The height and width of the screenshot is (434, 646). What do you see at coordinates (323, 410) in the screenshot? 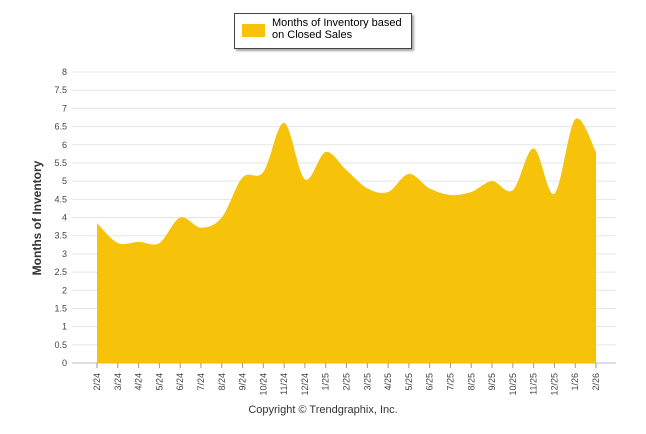
I see `copyright-credit: Copyright © Trendgraphix, Inc.` at bounding box center [323, 410].